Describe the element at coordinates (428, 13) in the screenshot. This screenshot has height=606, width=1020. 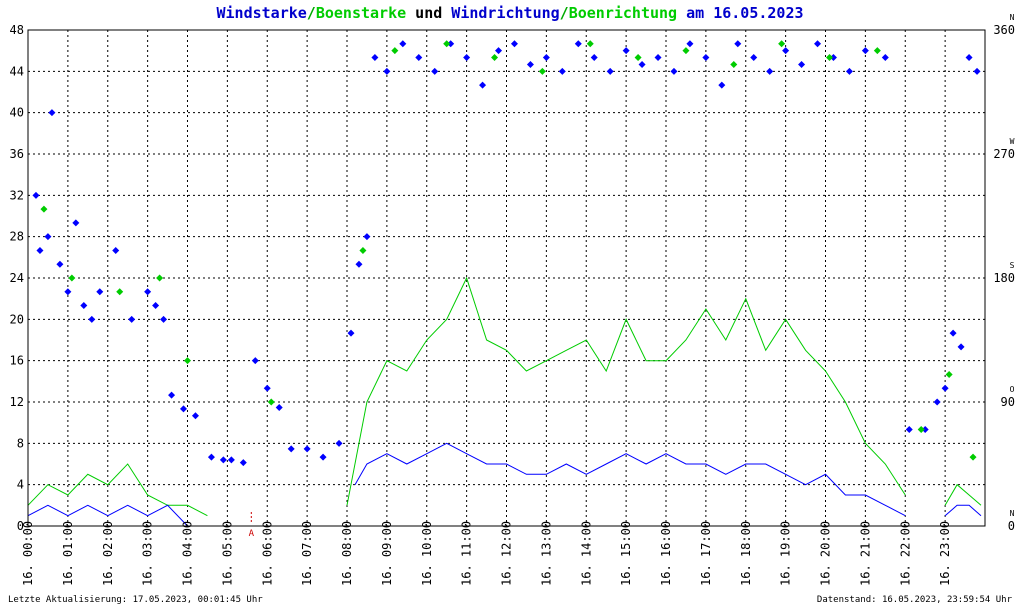
I see `title-part: und` at that location.